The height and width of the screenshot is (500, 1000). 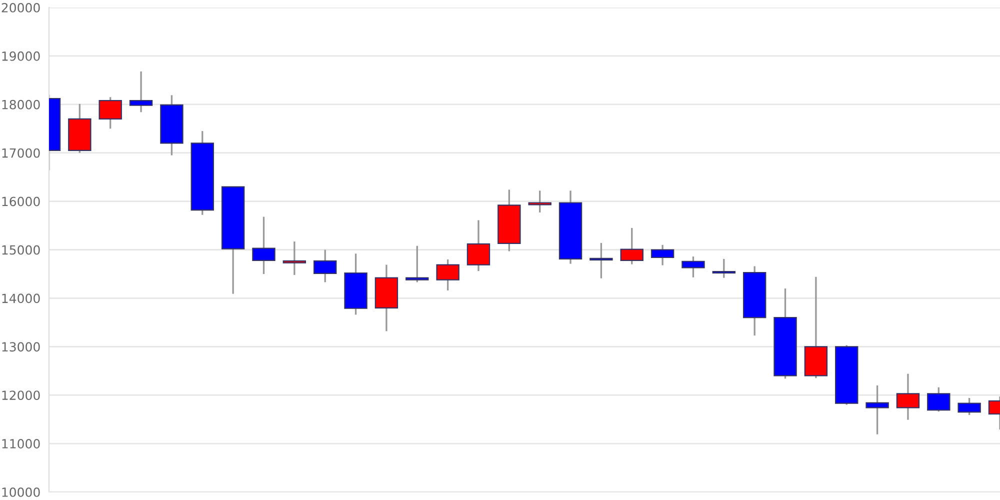 What do you see at coordinates (21, 443) in the screenshot?
I see `y-tick-label: 11000` at bounding box center [21, 443].